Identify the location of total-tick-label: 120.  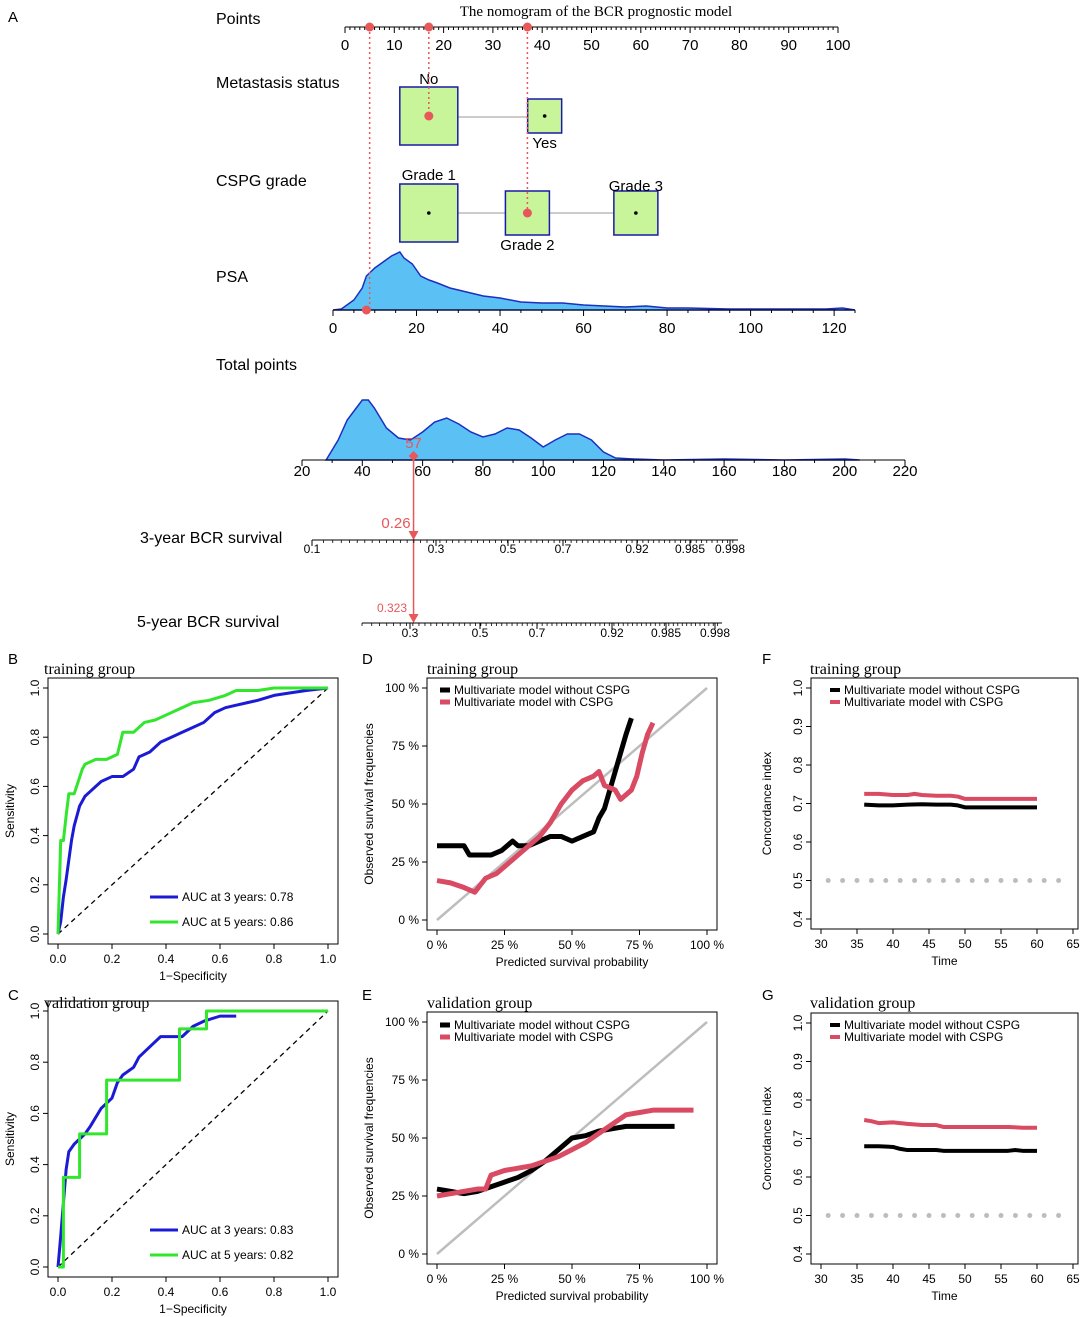
(603, 471).